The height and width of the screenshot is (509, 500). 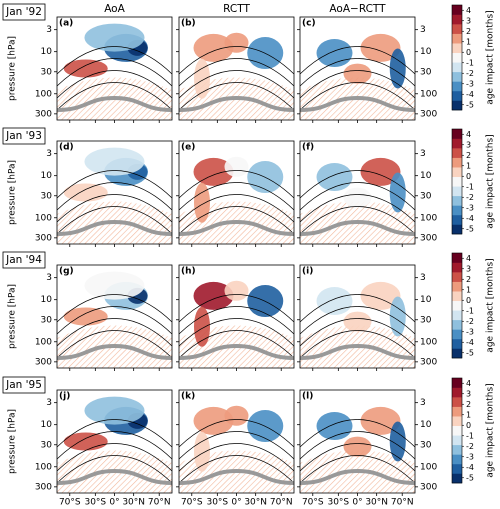 I want to click on row-label: Jan '93, so click(x=23, y=136).